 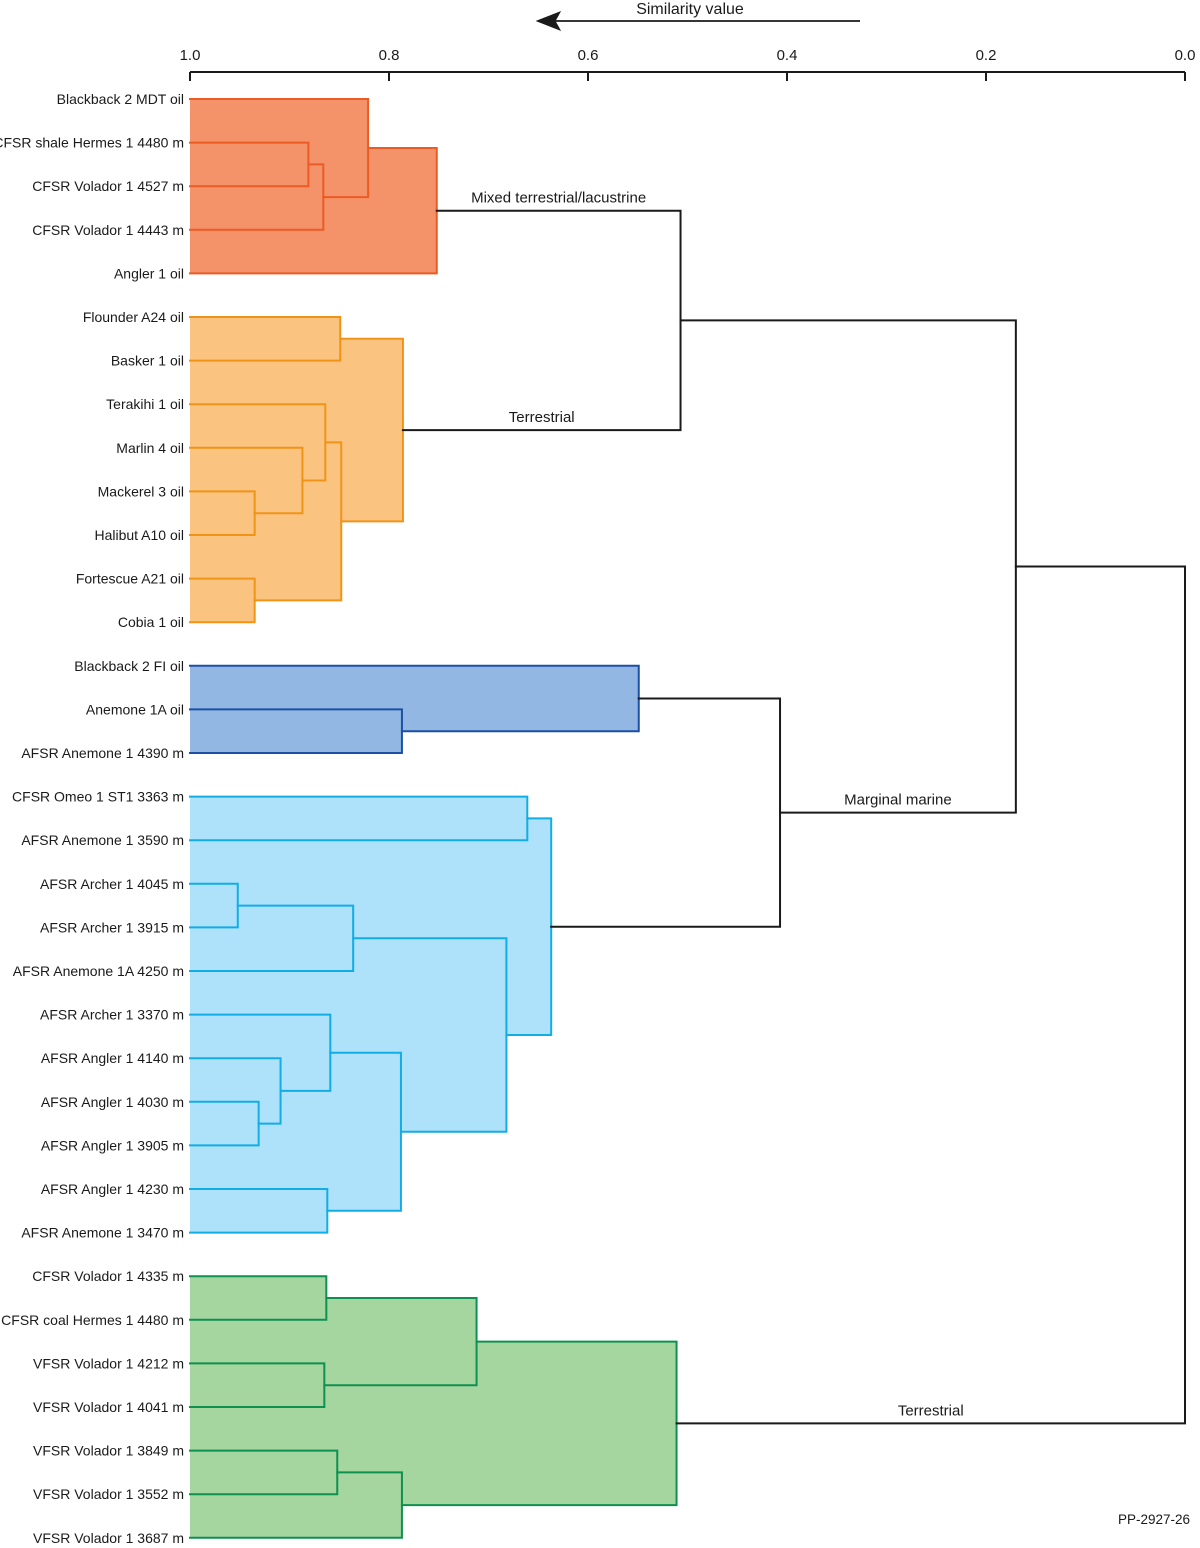 I want to click on axis-tick-label: 0.8, so click(x=389, y=55).